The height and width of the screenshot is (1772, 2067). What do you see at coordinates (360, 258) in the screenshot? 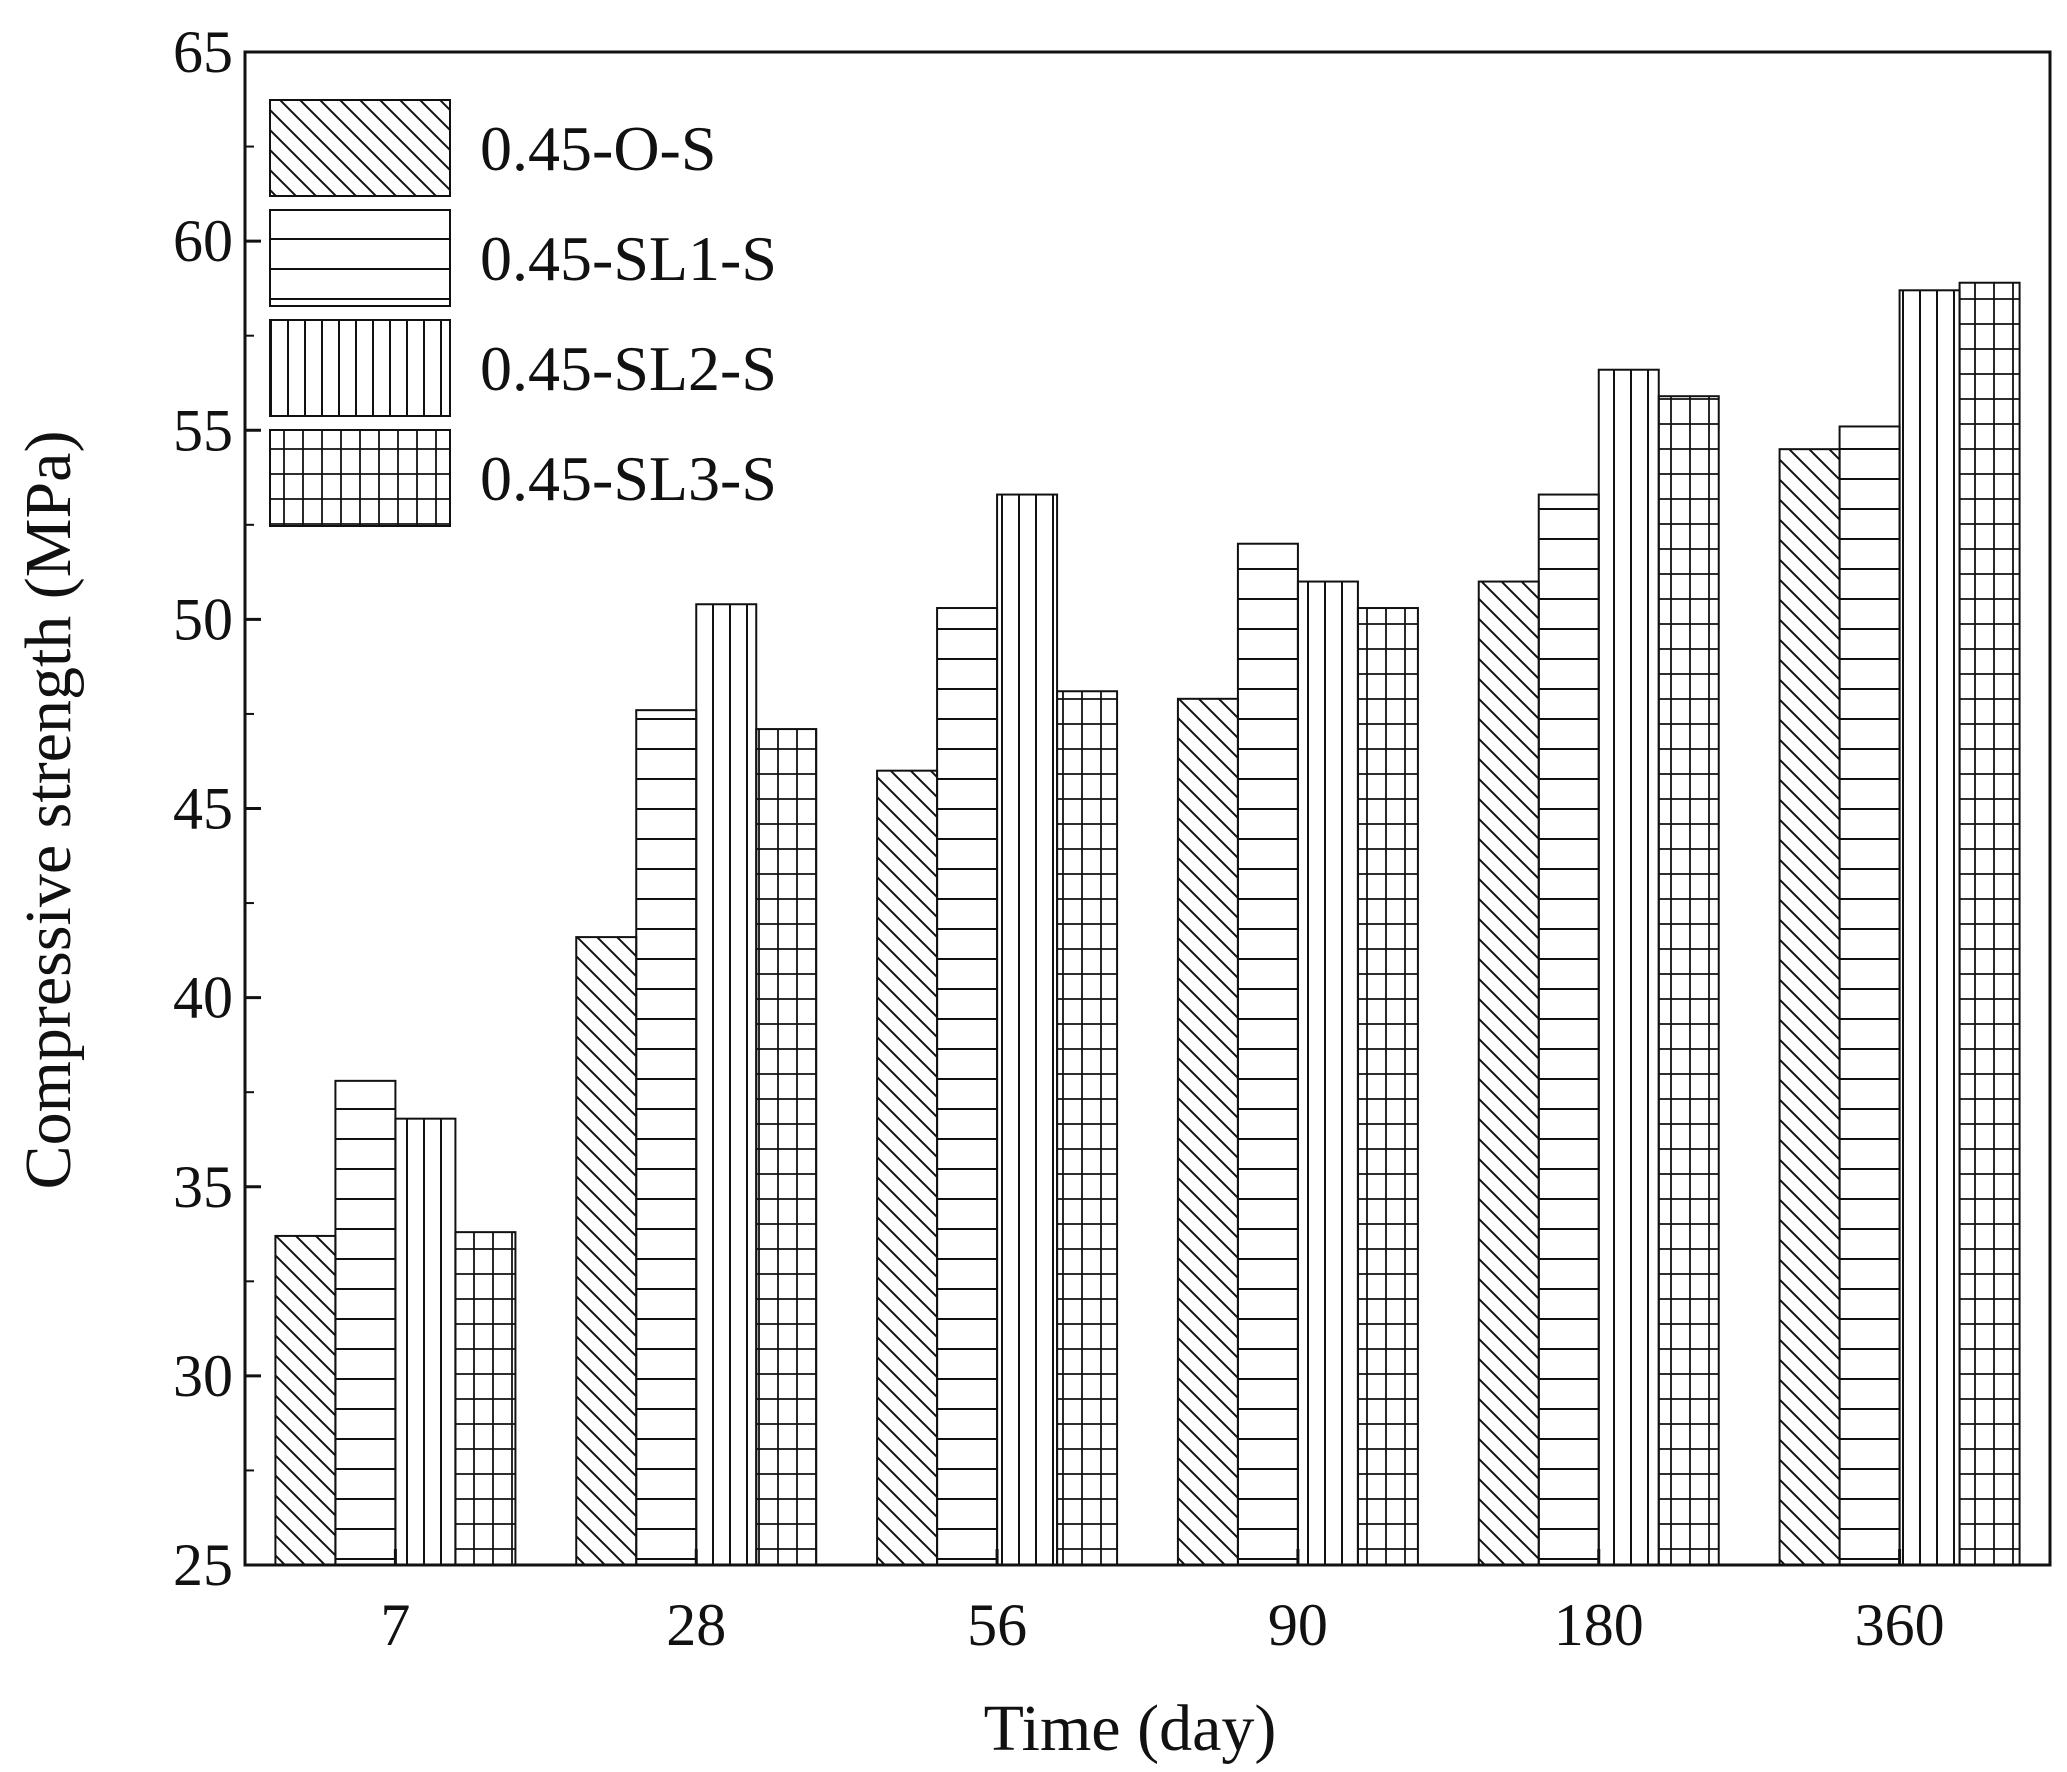
I see `legend-swatch-0.45-SL1-S` at bounding box center [360, 258].